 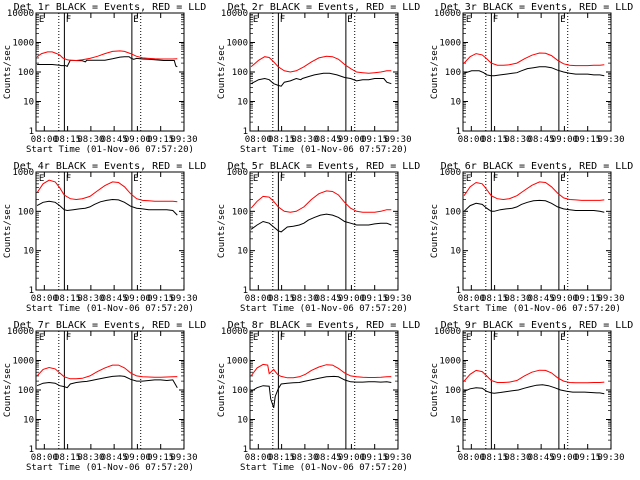 I want to click on chart-title: Det 7r BLACK = Events, RED = LLD, so click(x=110, y=325).